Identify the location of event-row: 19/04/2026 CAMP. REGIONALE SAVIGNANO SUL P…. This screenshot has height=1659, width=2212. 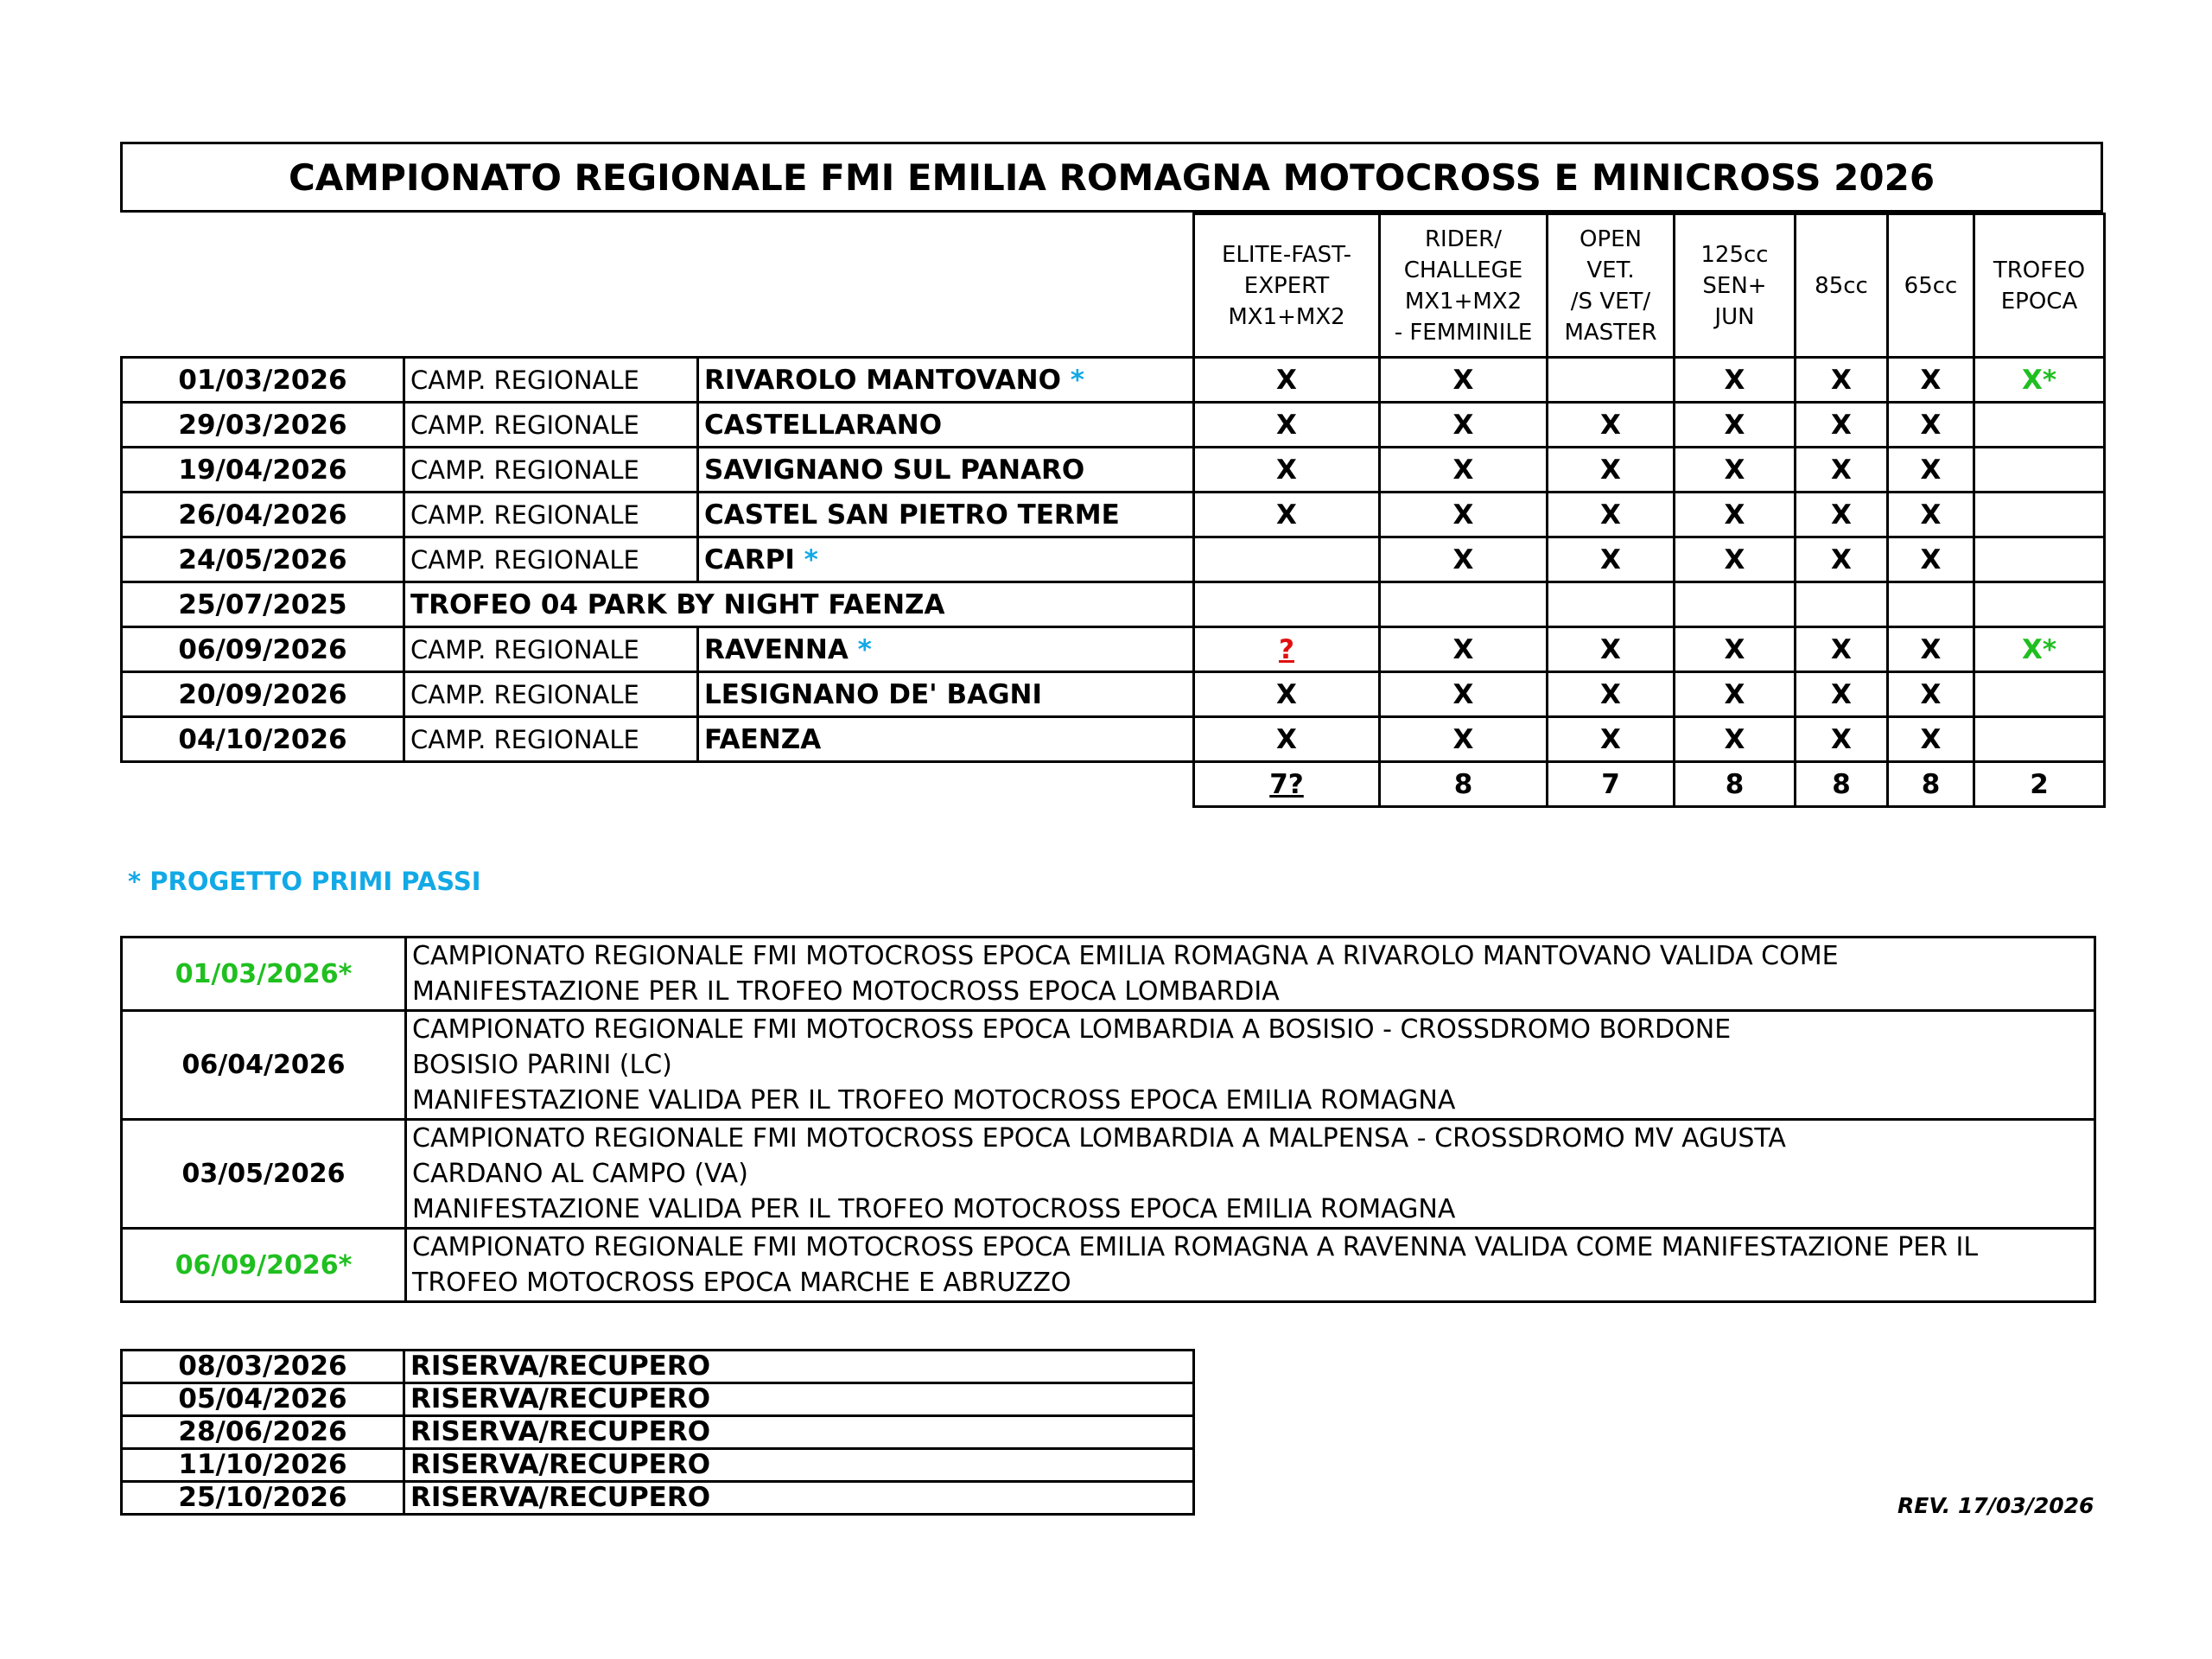
(1113, 469).